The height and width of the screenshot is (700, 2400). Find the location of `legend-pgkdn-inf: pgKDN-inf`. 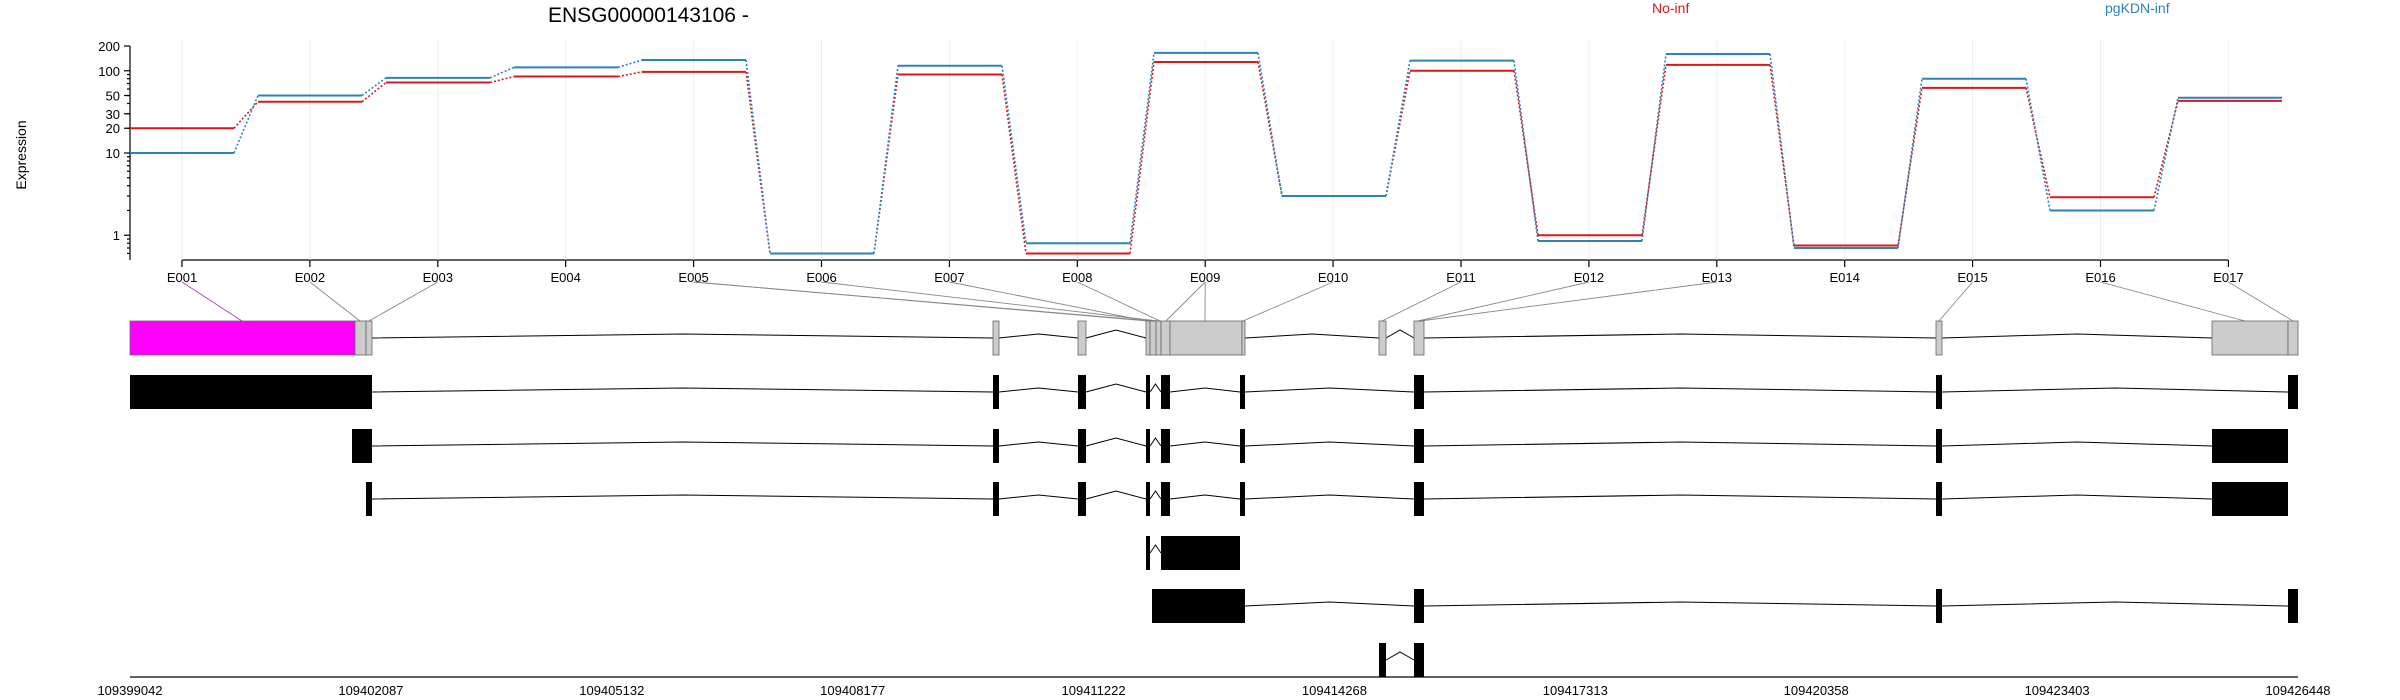

legend-pgkdn-inf: pgKDN-inf is located at coordinates (2137, 8).